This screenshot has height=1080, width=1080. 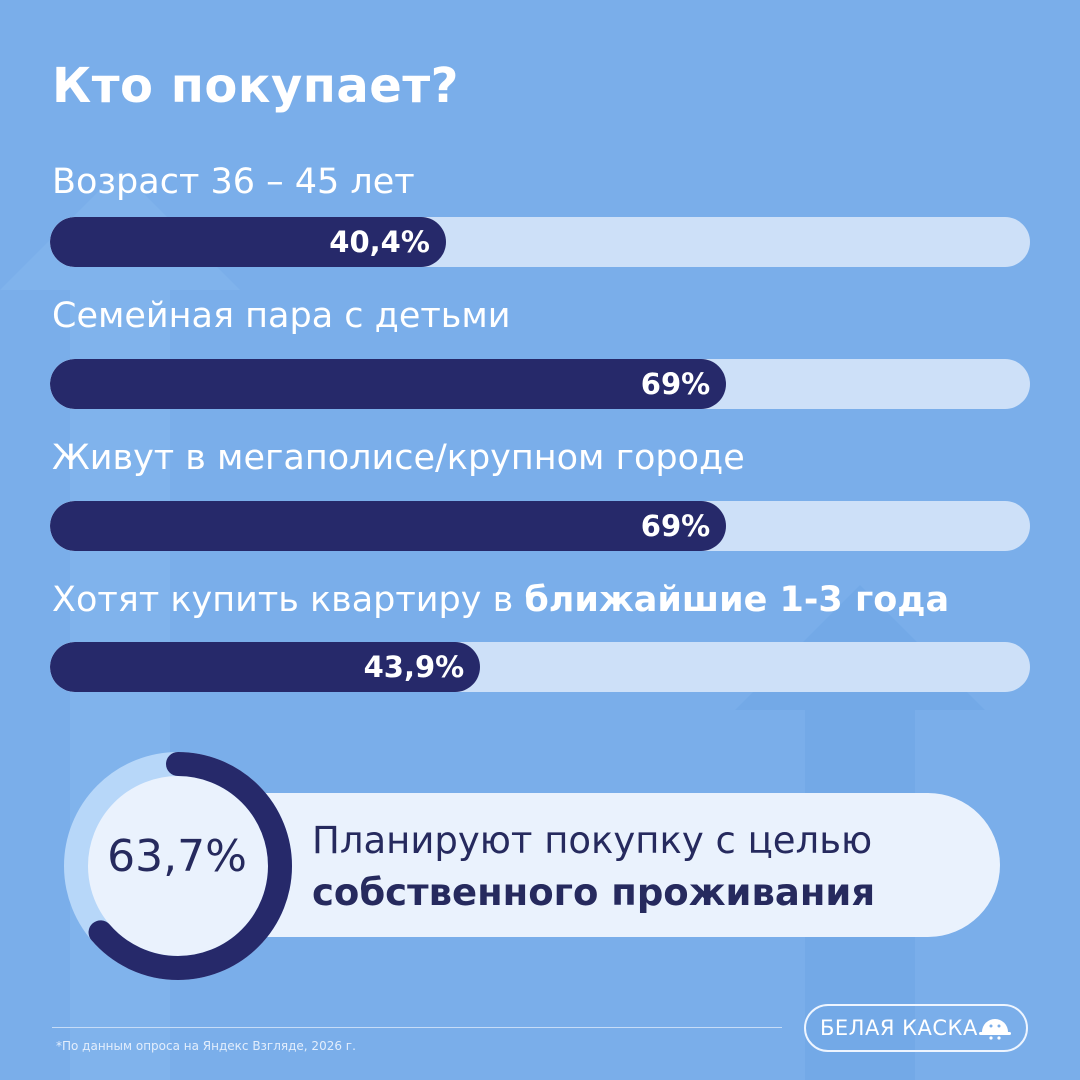 I want to click on bar-track-timeframe: 43,9%, so click(x=540, y=667).